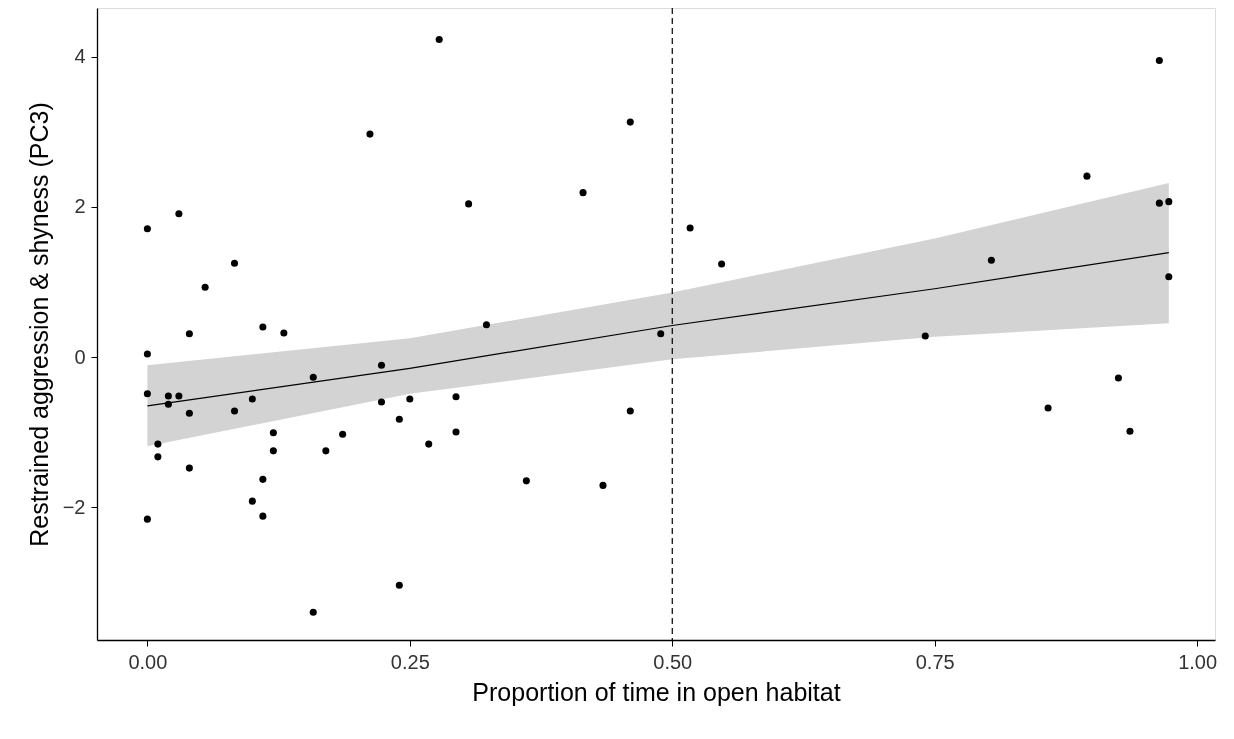 The image size is (1234, 739). Describe the element at coordinates (80, 56) in the screenshot. I see `y-tick-label: 4` at that location.